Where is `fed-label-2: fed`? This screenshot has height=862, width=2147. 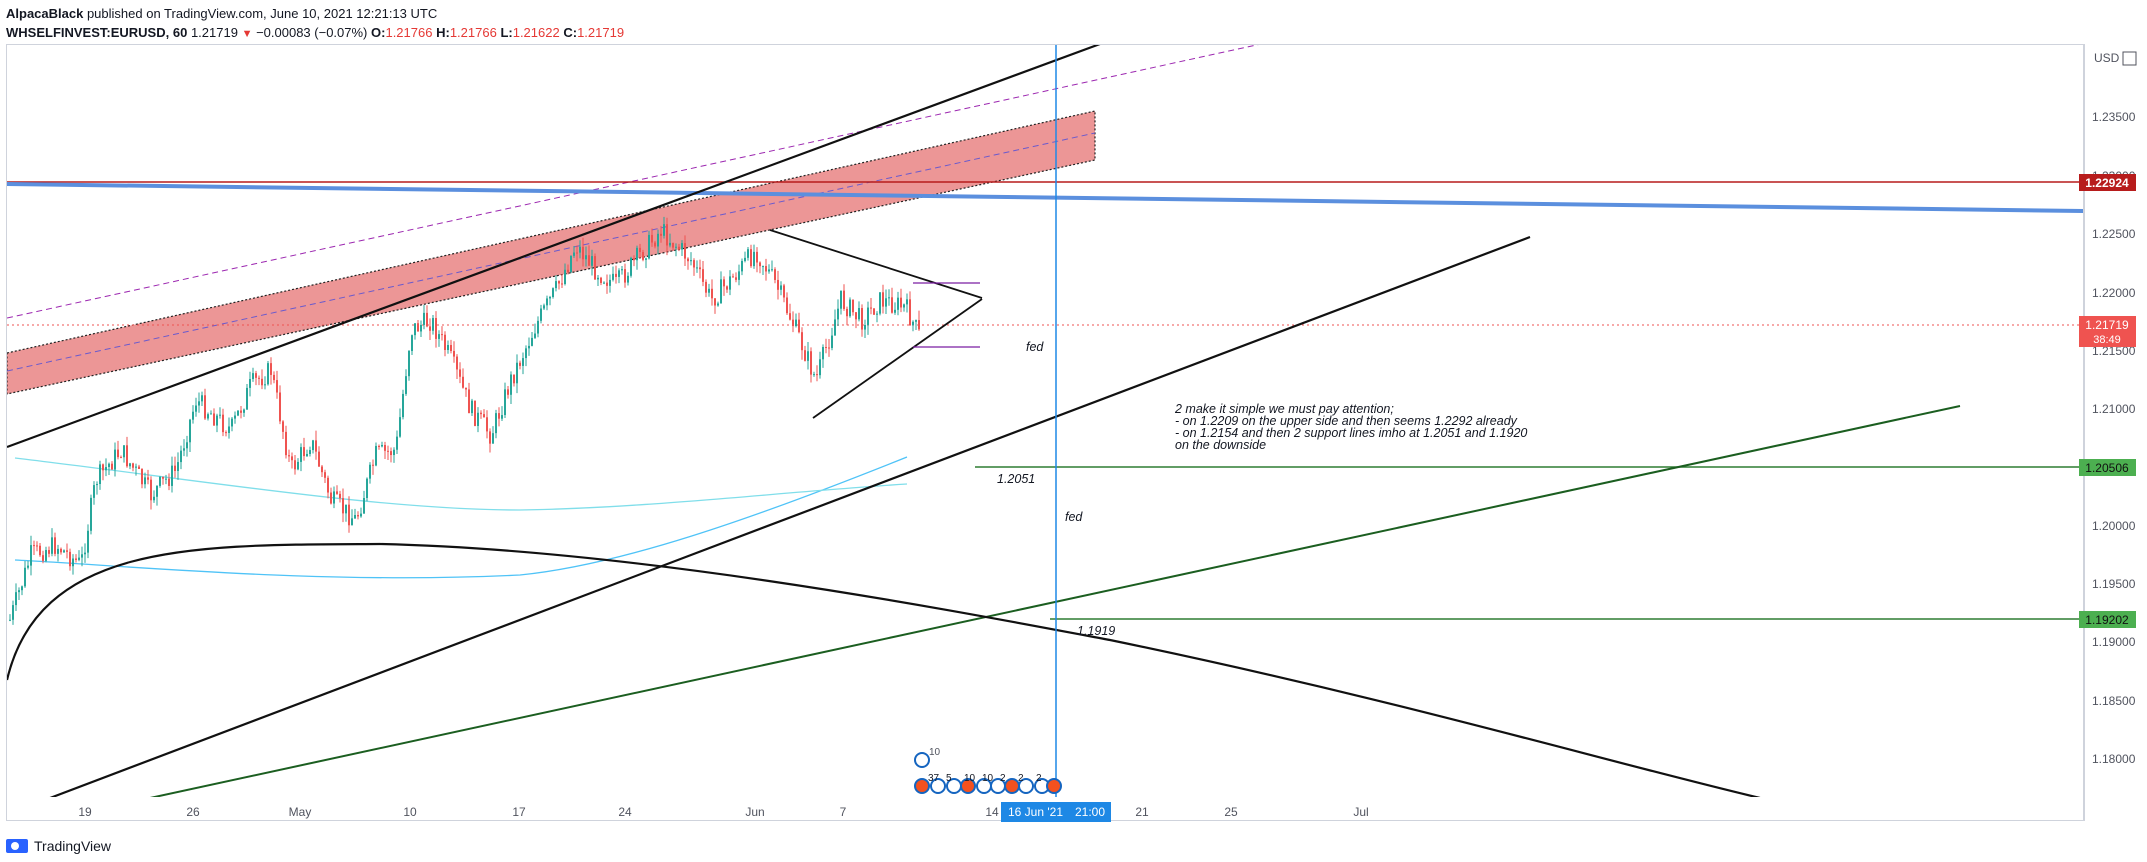
fed-label-2: fed is located at coordinates (1074, 517).